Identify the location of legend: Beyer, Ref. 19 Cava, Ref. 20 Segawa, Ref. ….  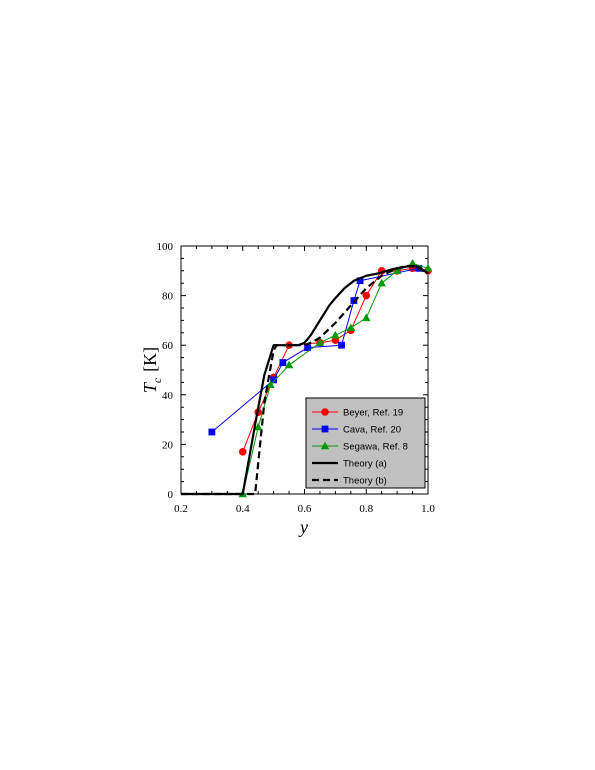
(365, 443).